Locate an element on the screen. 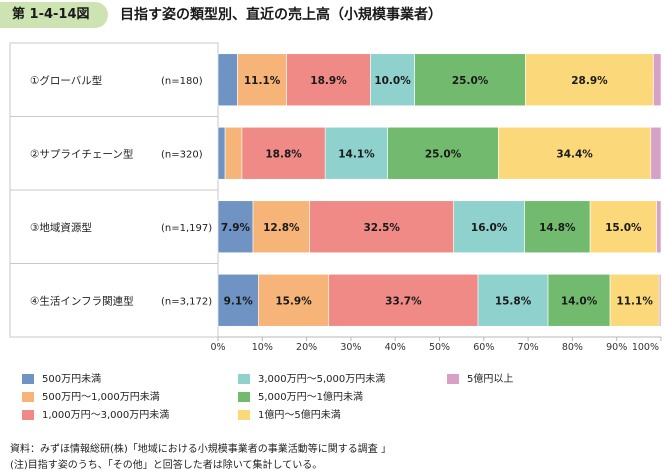 The height and width of the screenshot is (472, 664). data-label: 12.8% is located at coordinates (281, 228).